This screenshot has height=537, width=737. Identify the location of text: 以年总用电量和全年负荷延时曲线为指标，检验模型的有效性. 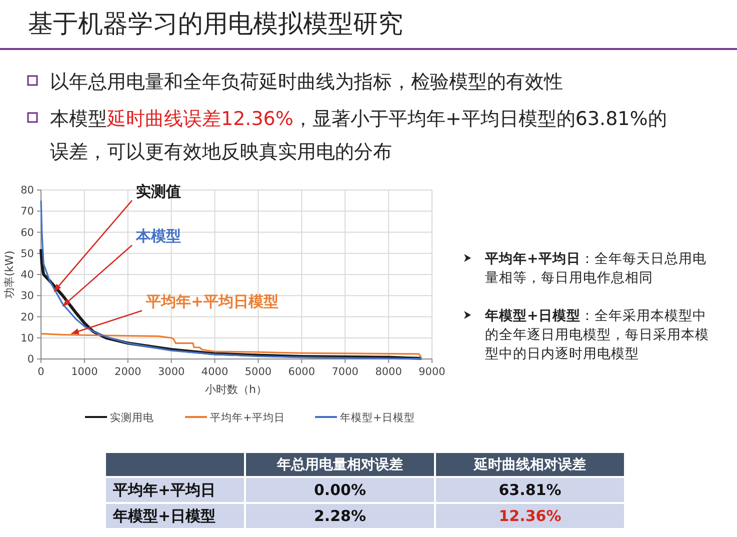
(306, 82).